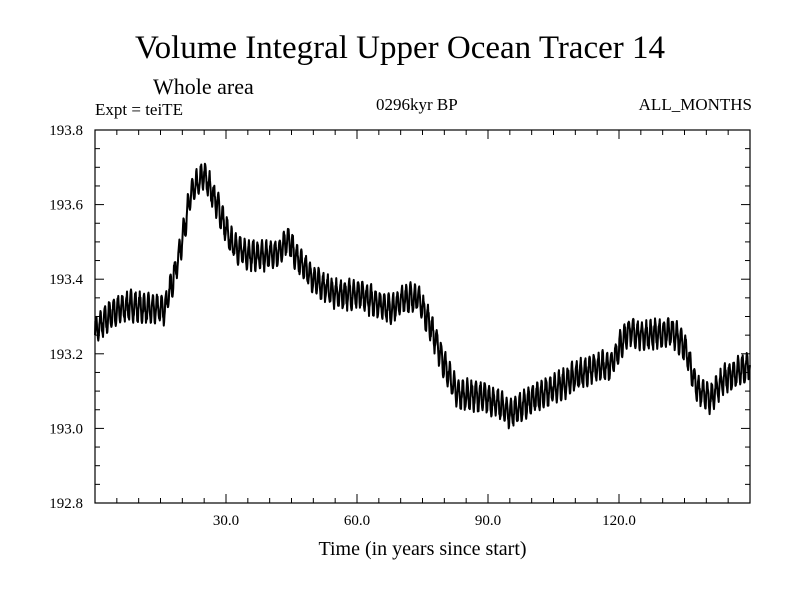  I want to click on months-label: ALL_MONTHS, so click(695, 104).